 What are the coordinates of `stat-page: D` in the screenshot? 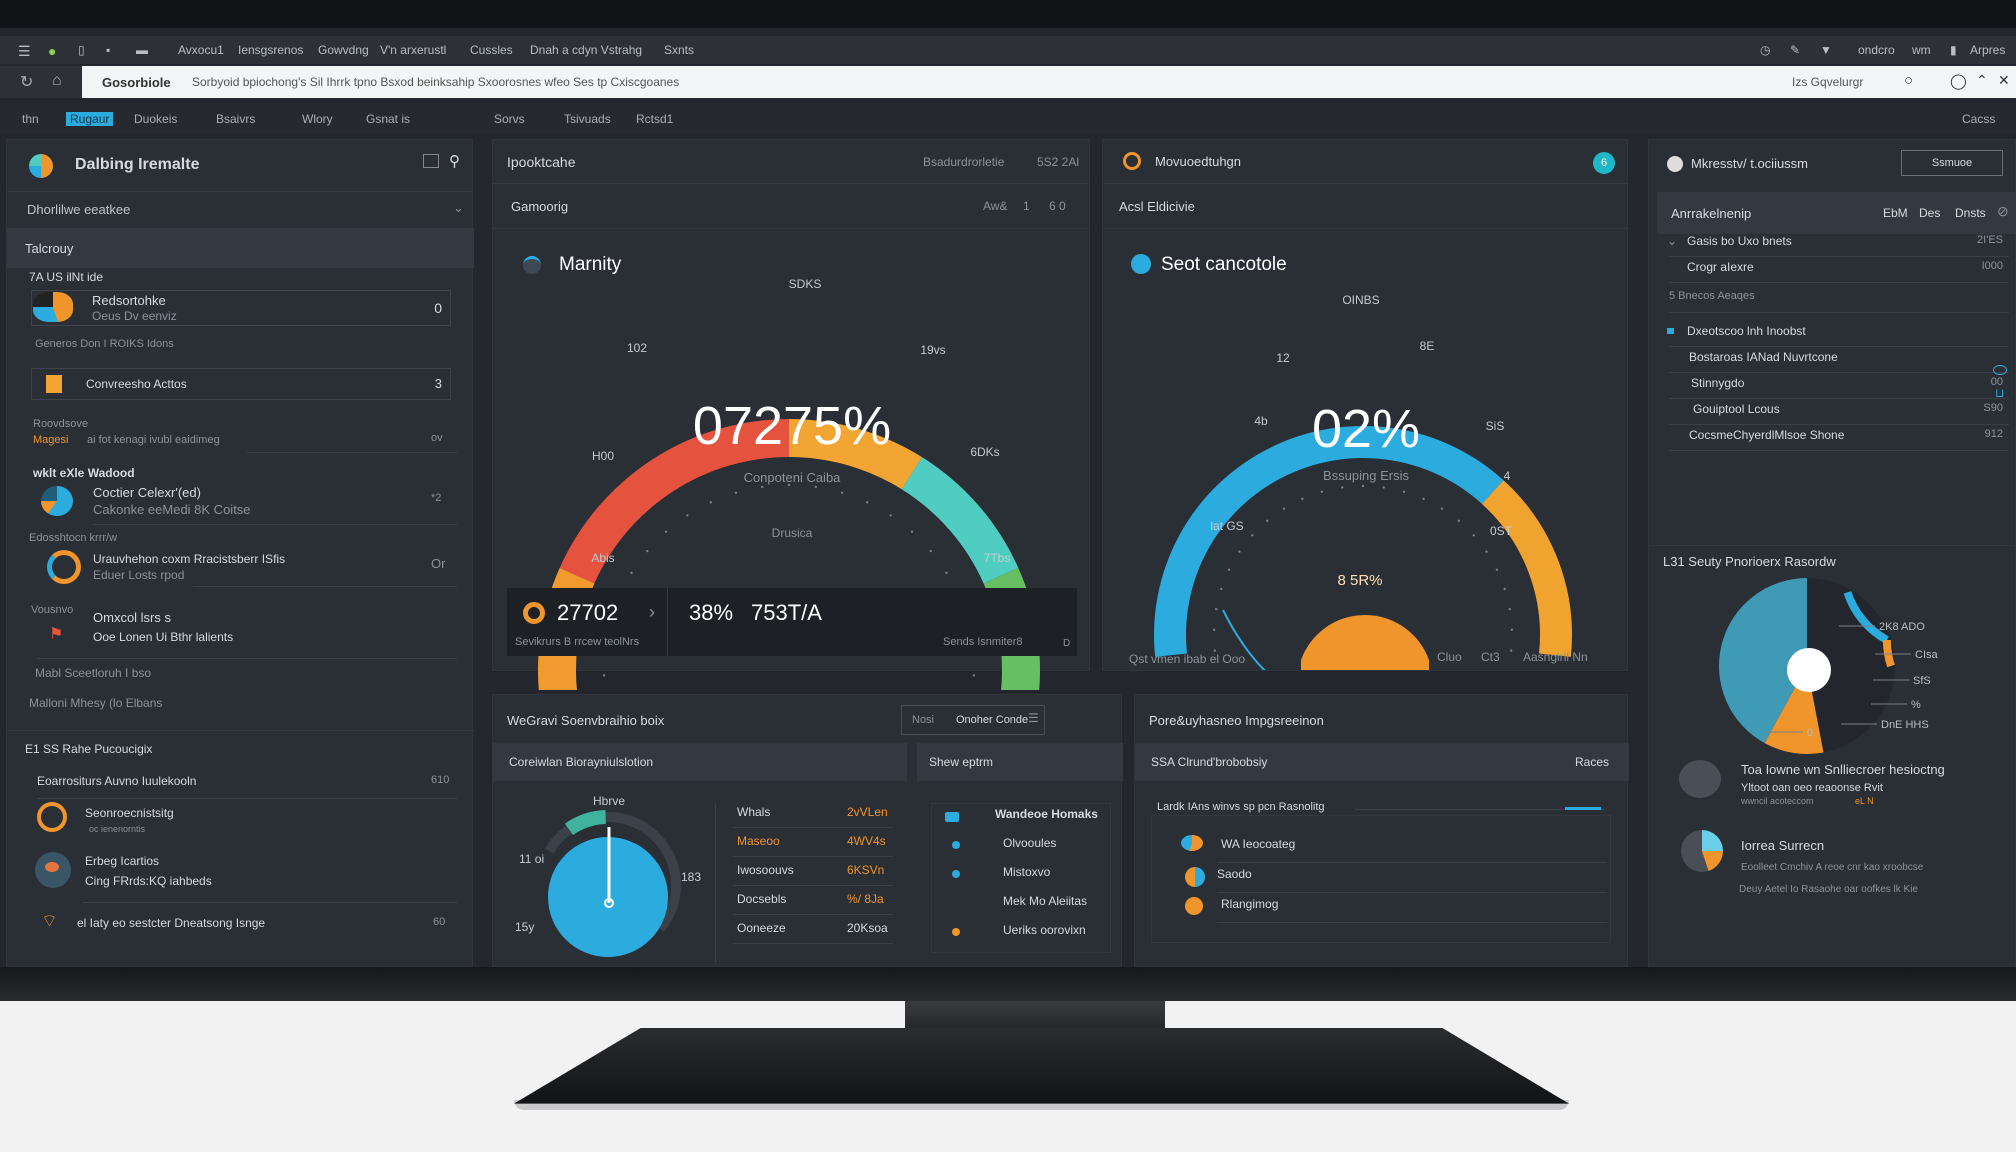 It's located at (1067, 643).